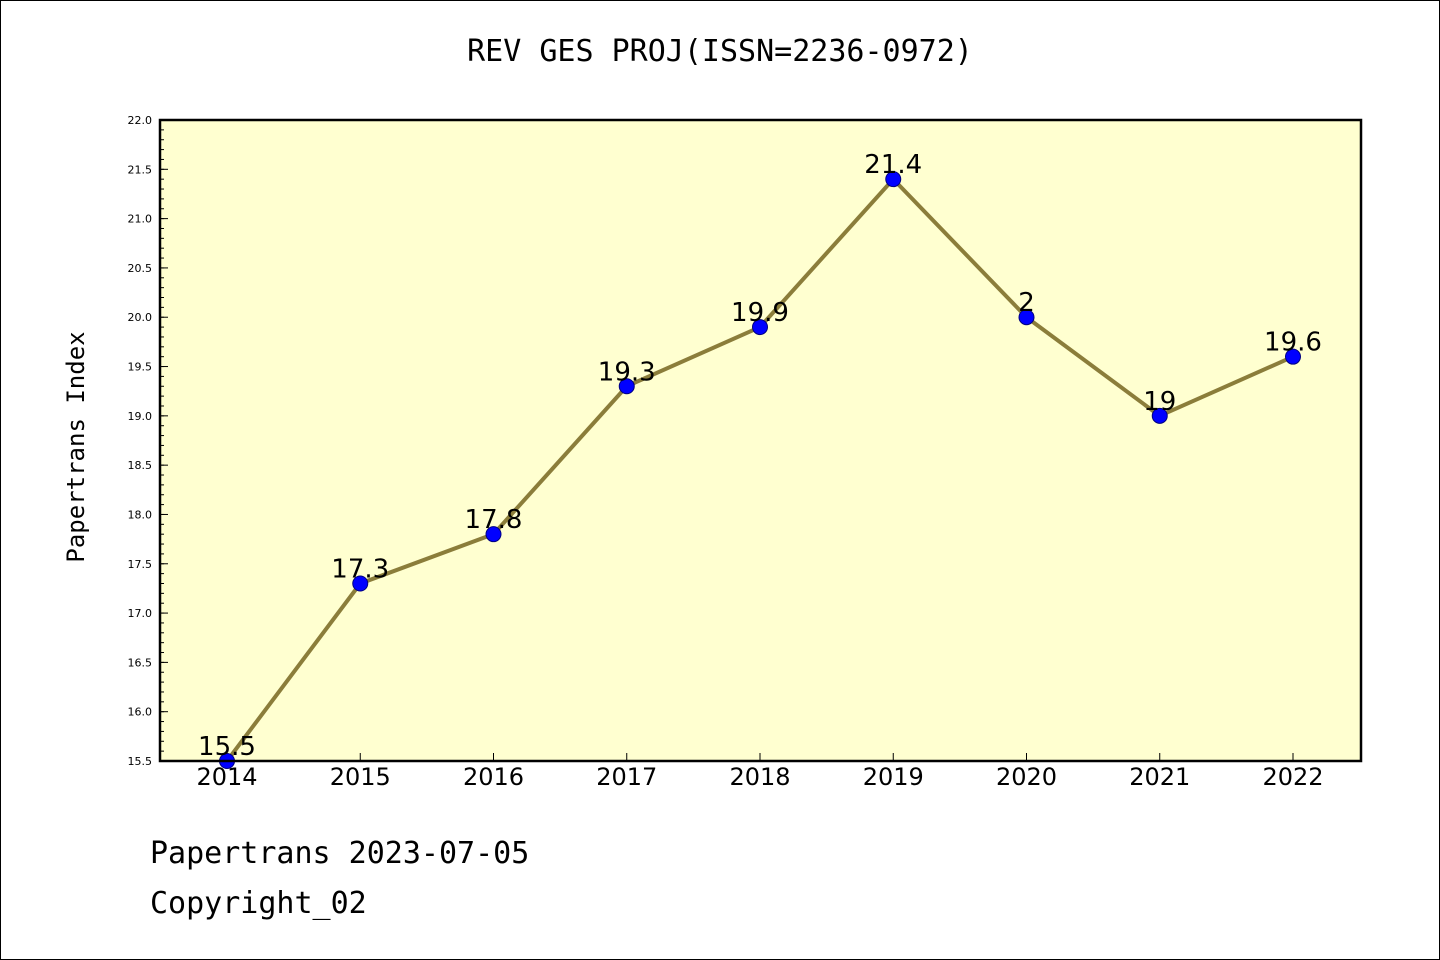 The width and height of the screenshot is (1440, 960). What do you see at coordinates (493, 777) in the screenshot?
I see `x-tick-label: 2016` at bounding box center [493, 777].